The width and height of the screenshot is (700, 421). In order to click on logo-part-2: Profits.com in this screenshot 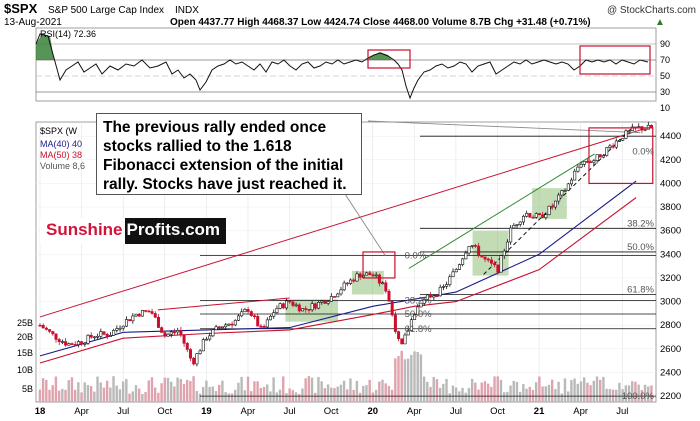, I will do `click(175, 231)`.